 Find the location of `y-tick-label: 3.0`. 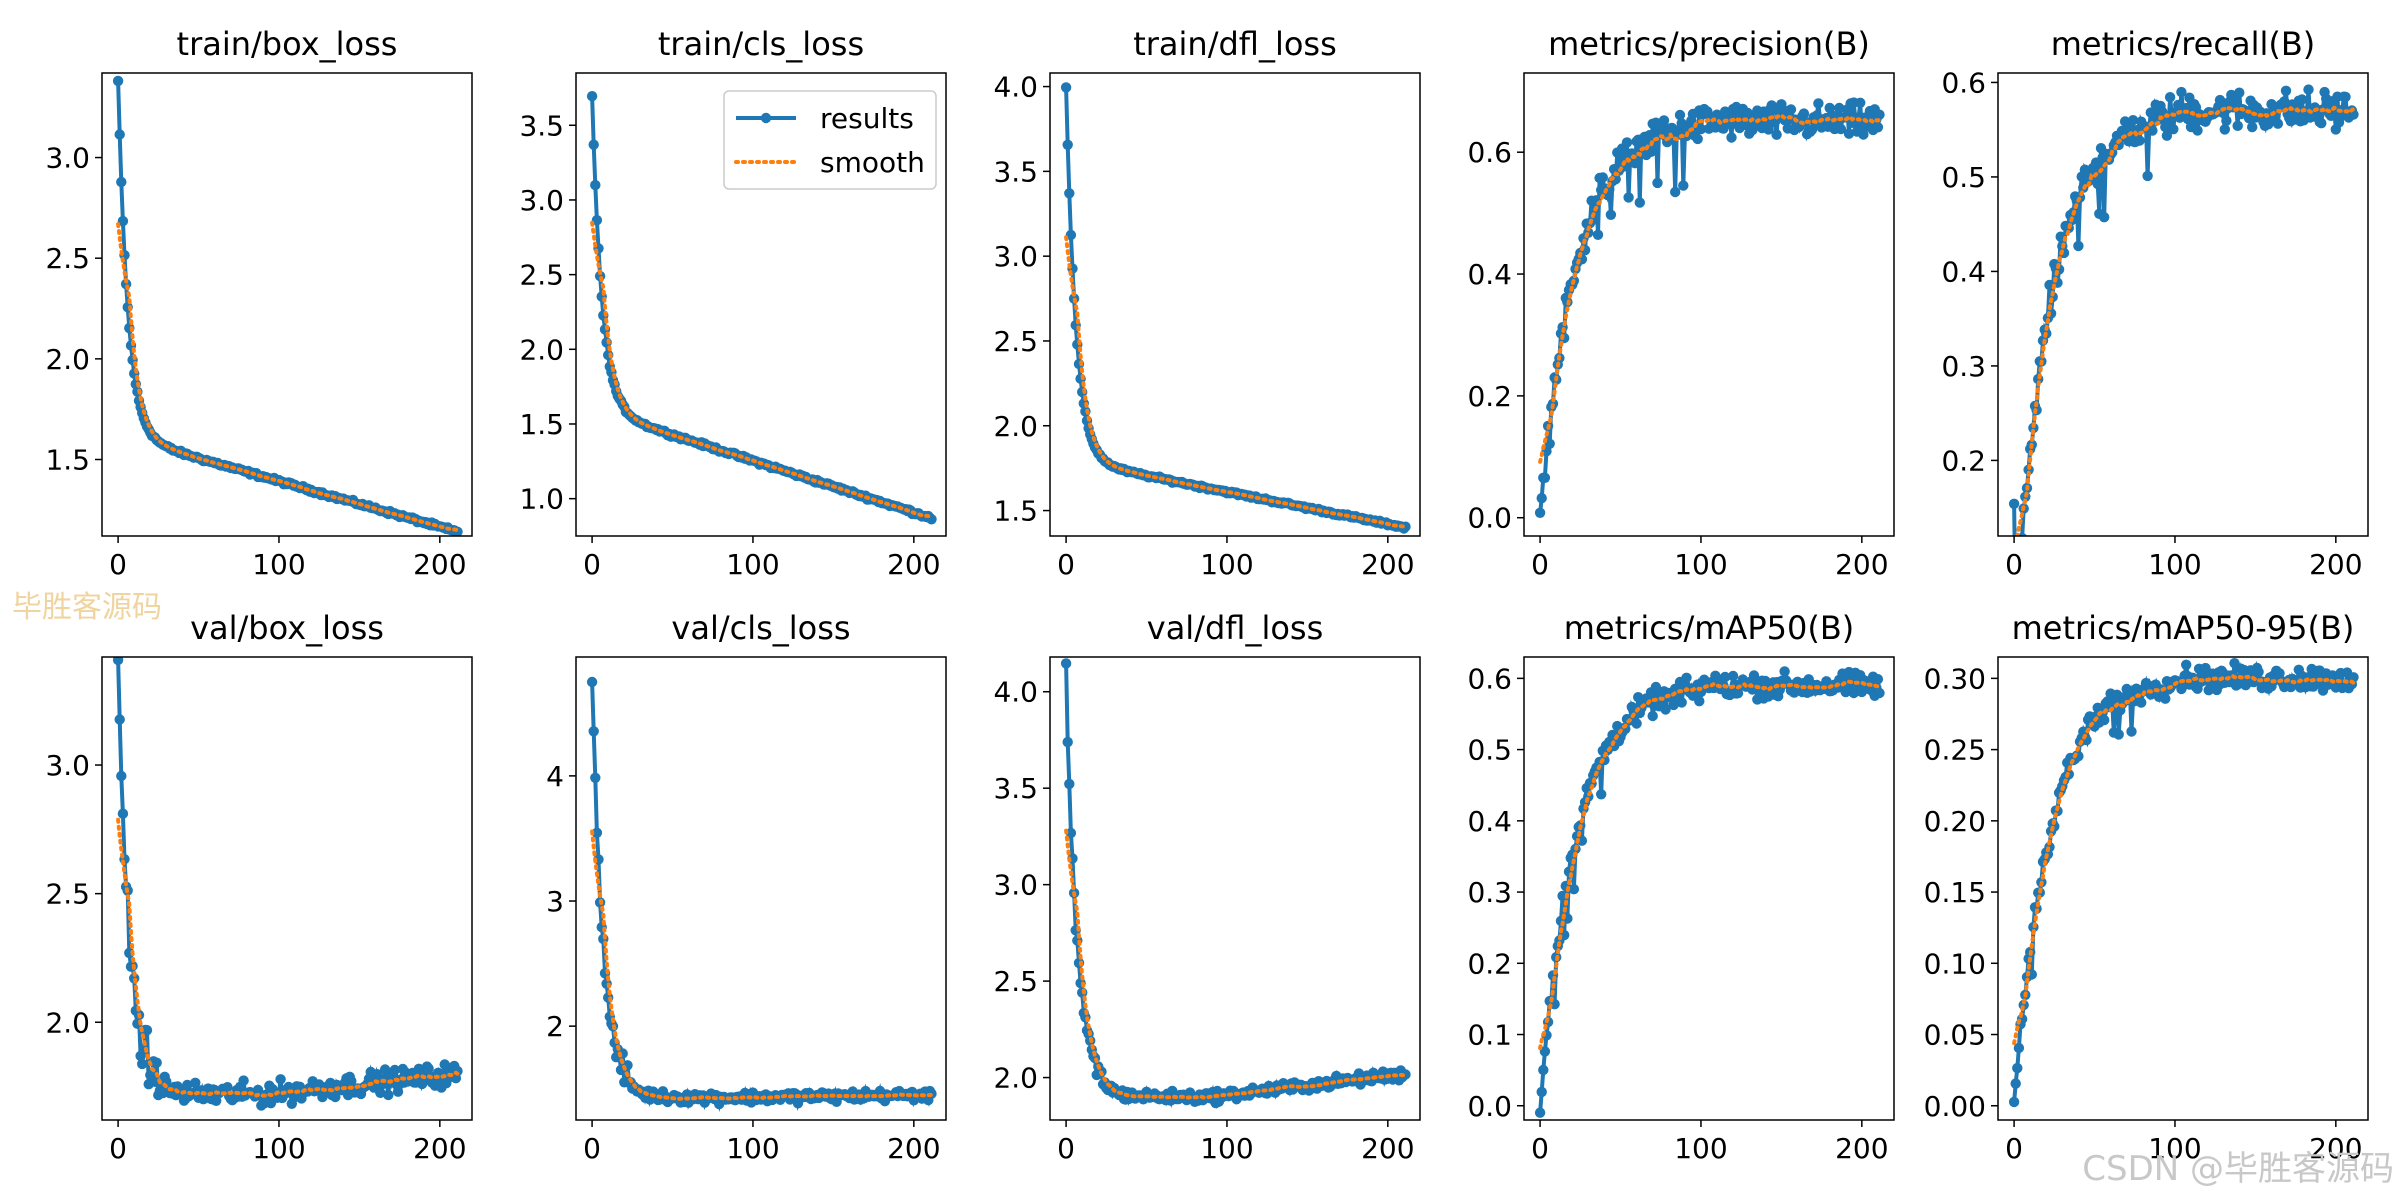

y-tick-label: 3.0 is located at coordinates (1015, 256).